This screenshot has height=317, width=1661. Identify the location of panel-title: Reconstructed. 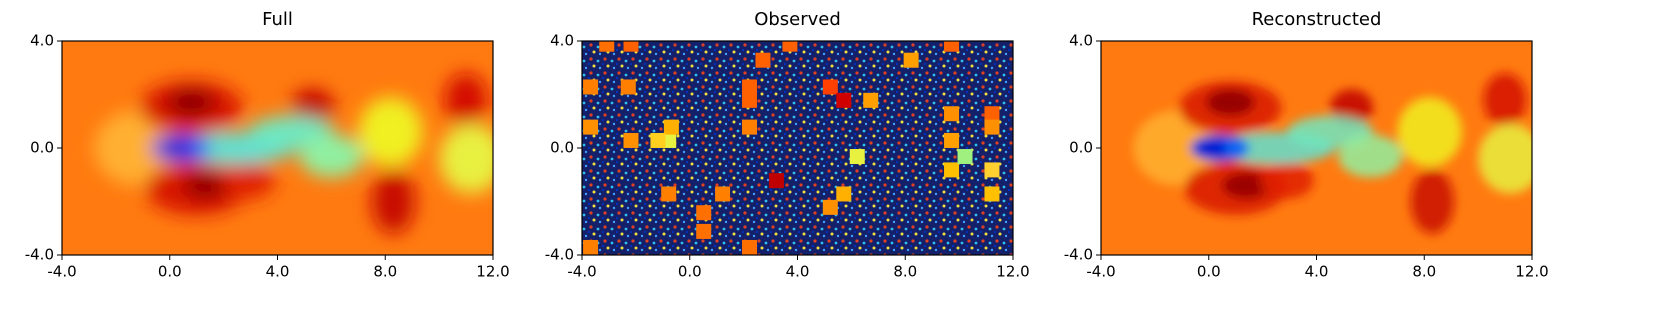
(1317, 19).